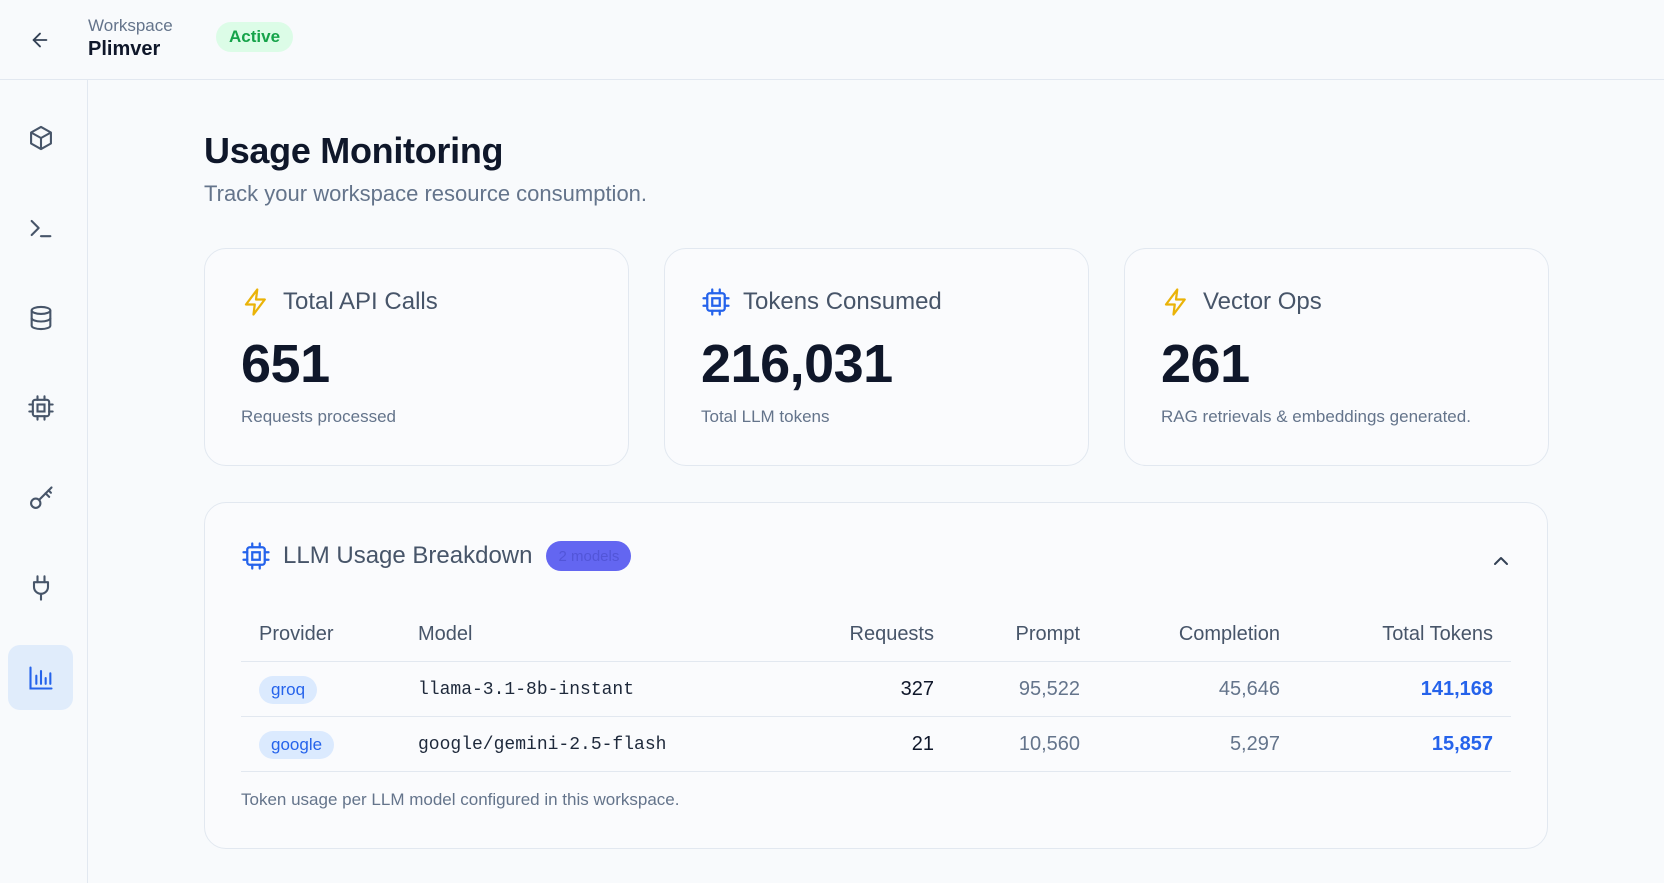 The image size is (1664, 883). I want to click on sidebar-item-cube, so click(40, 137).